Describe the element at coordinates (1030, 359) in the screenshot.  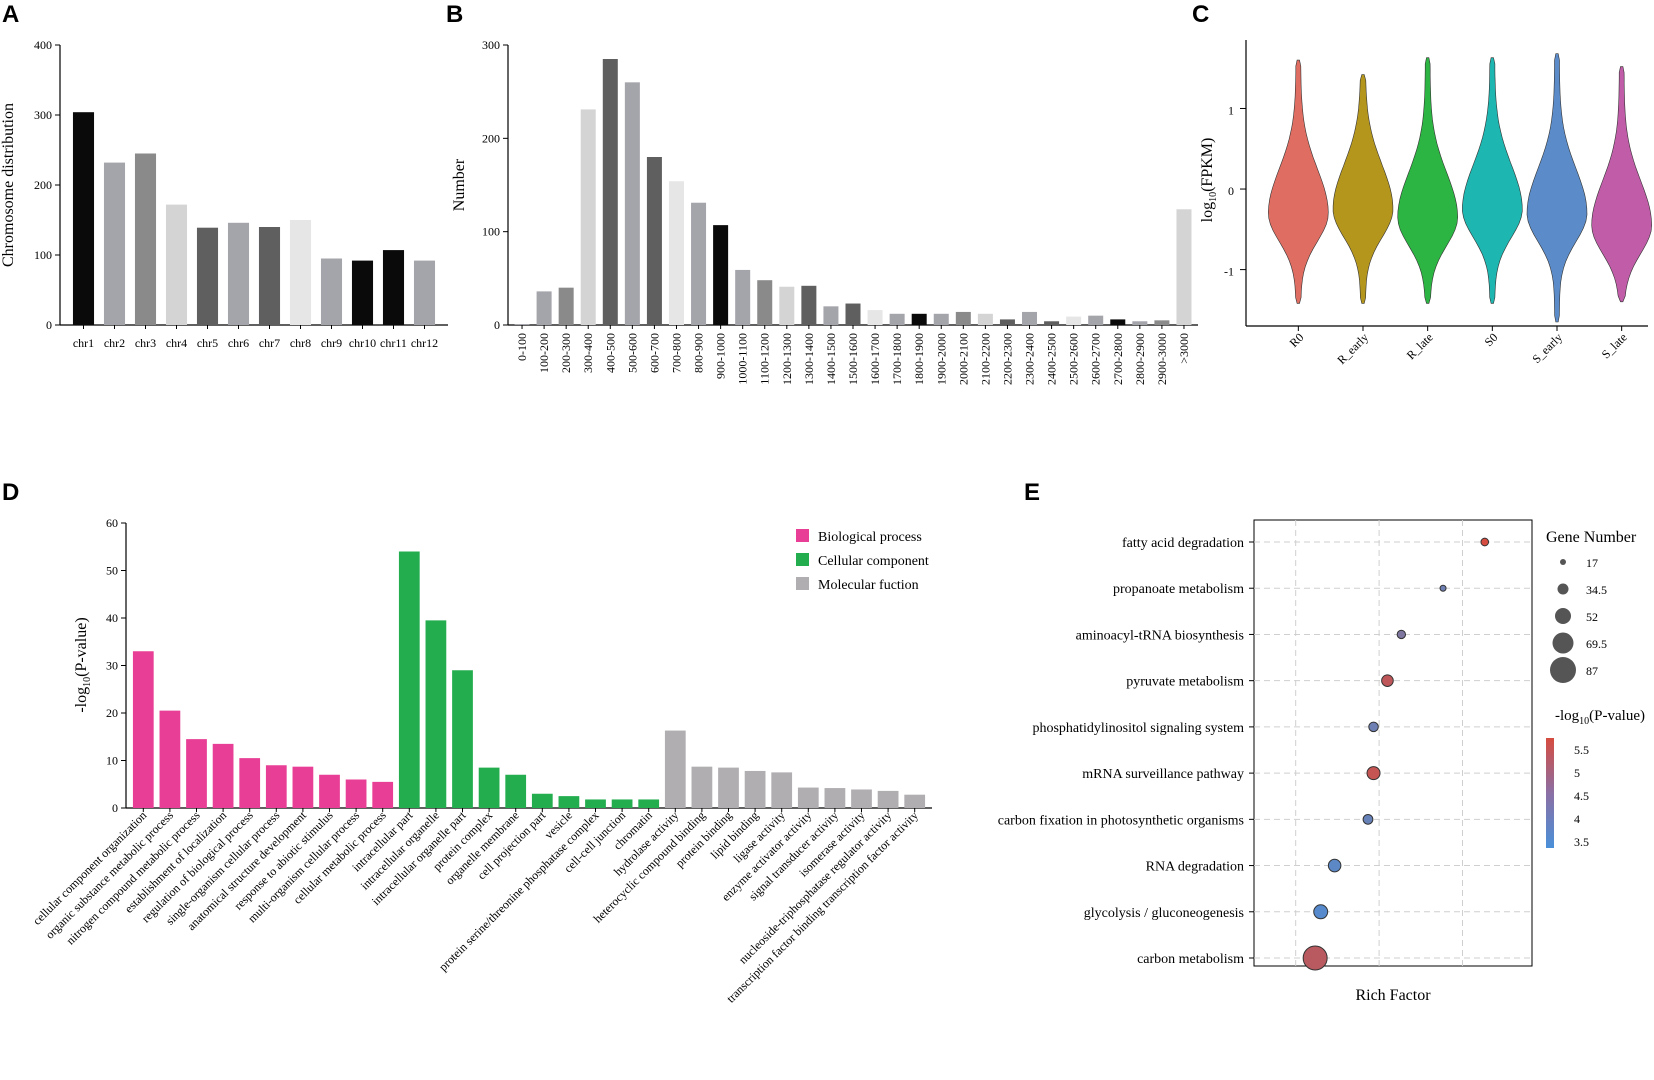
I see `x-tick-label: 2300-2400` at that location.